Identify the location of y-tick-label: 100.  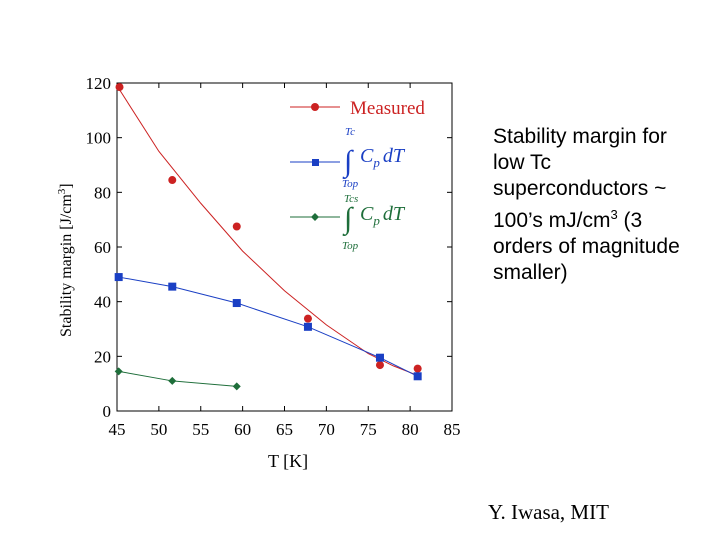
(99, 138).